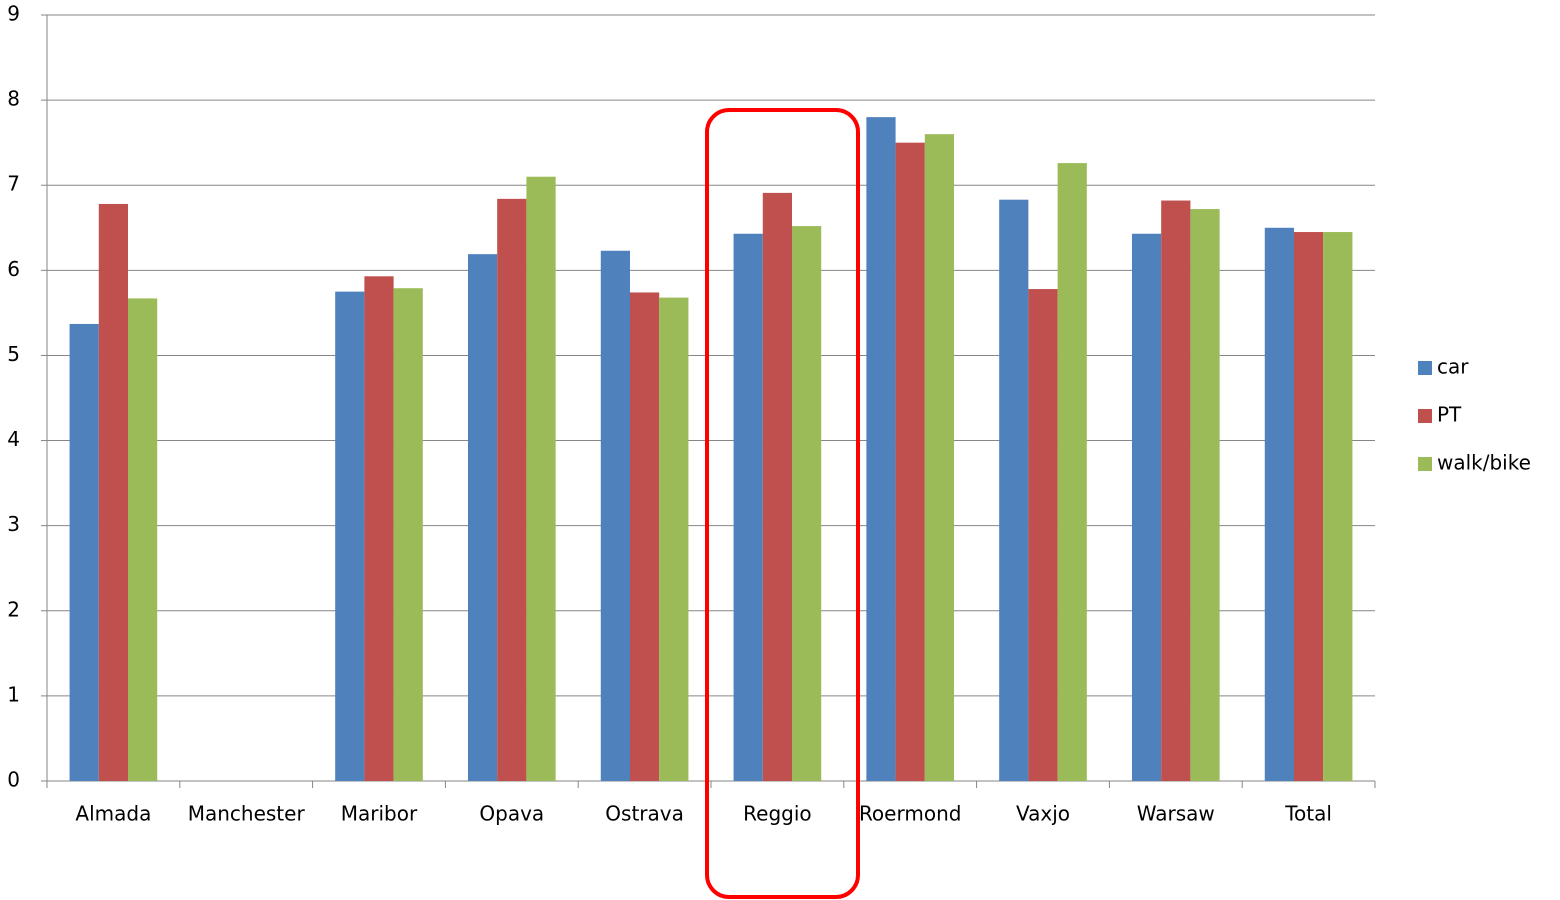  What do you see at coordinates (1043, 814) in the screenshot?
I see `x-tick-label: Vaxjo` at bounding box center [1043, 814].